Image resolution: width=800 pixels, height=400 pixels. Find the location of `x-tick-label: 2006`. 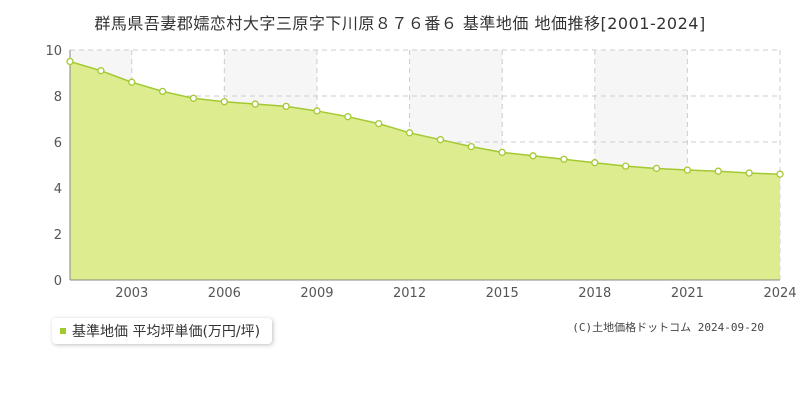

x-tick-label: 2006 is located at coordinates (224, 293).